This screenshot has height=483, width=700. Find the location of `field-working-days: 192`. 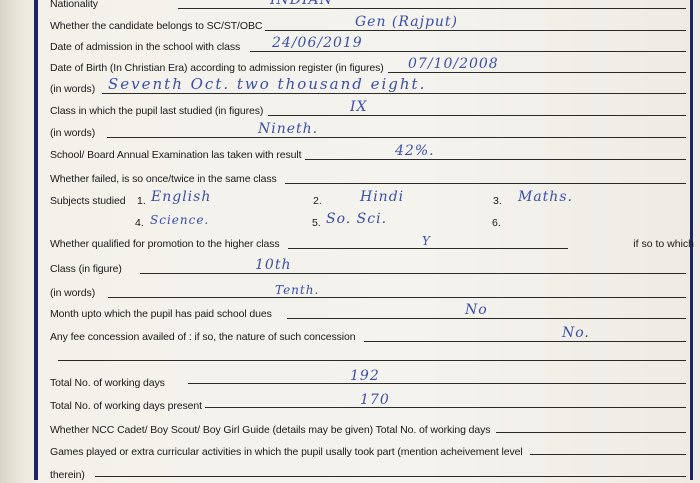

field-working-days: 192 is located at coordinates (365, 376).